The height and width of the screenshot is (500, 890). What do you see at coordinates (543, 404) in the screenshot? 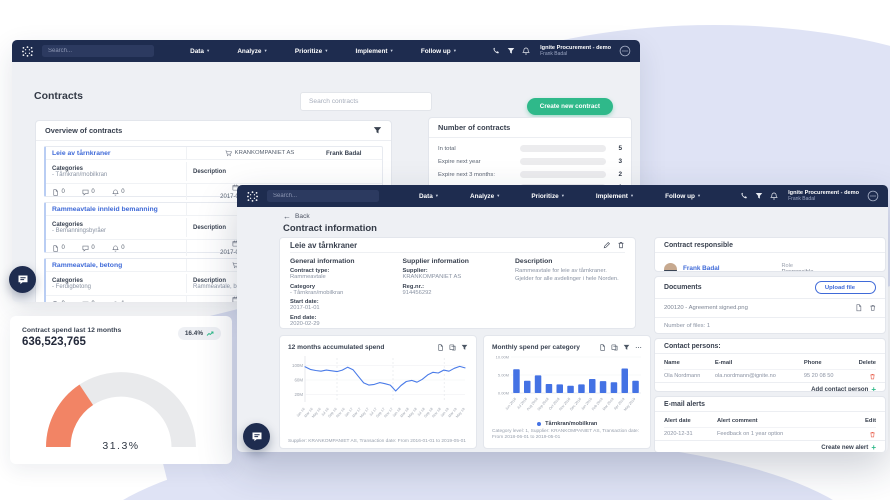
I see `svg-text: Sep 2018` at bounding box center [543, 404].